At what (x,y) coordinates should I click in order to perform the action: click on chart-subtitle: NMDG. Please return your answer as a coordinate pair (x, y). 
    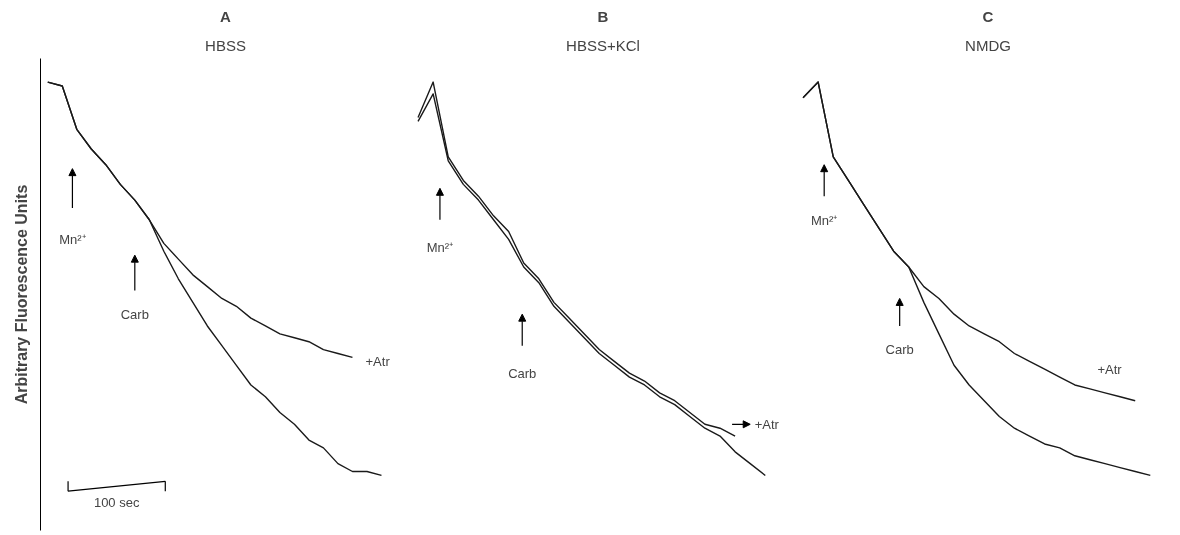
    Looking at the image, I should click on (988, 45).